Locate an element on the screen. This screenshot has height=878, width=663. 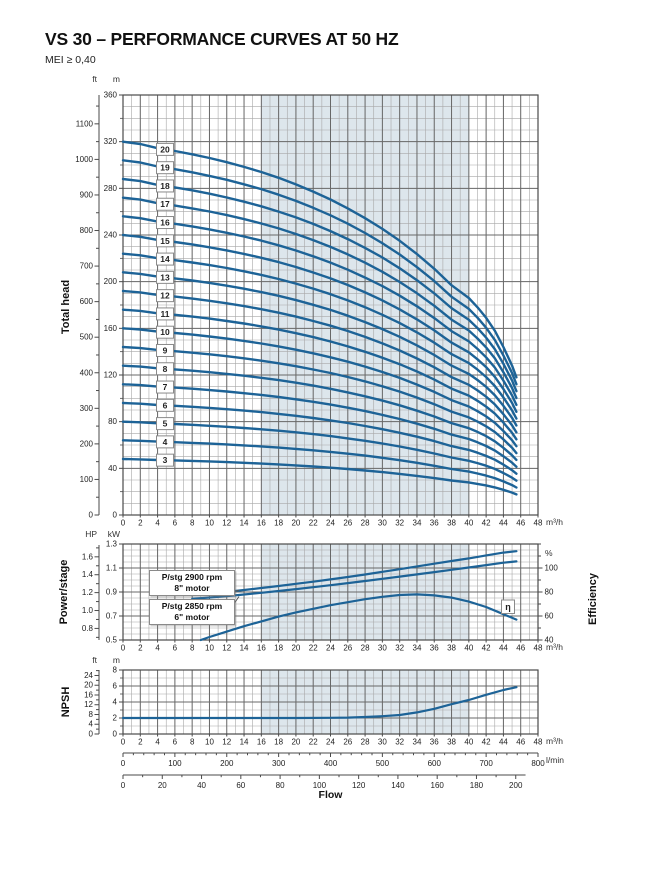
secondary-tick-label: 16 is located at coordinates (88, 694).